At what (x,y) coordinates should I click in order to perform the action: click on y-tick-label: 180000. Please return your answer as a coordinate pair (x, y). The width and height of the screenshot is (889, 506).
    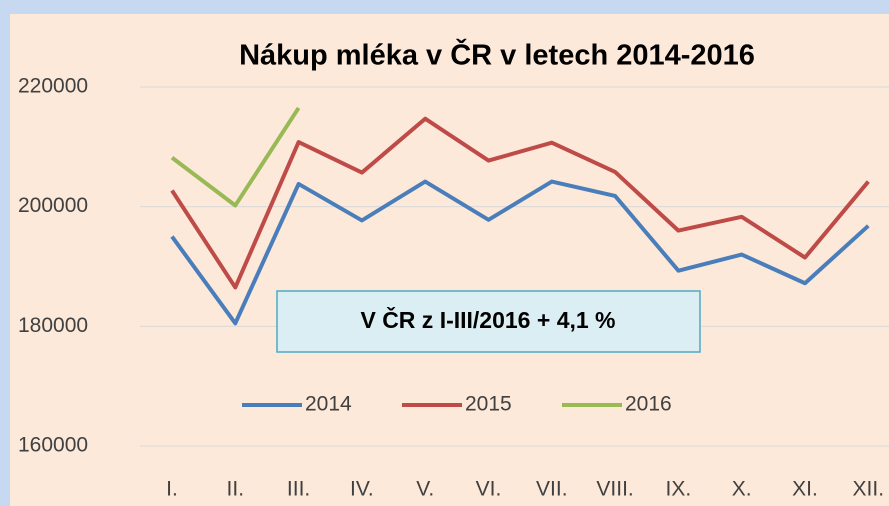
    Looking at the image, I should click on (53, 325).